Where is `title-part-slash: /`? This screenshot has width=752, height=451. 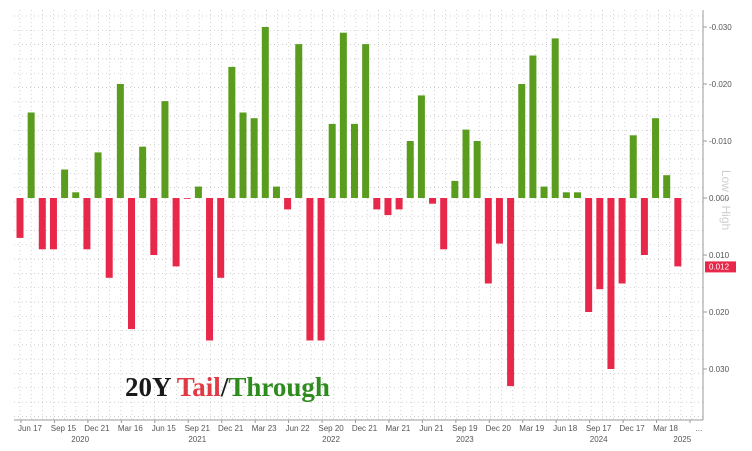 title-part-slash: / is located at coordinates (224, 387).